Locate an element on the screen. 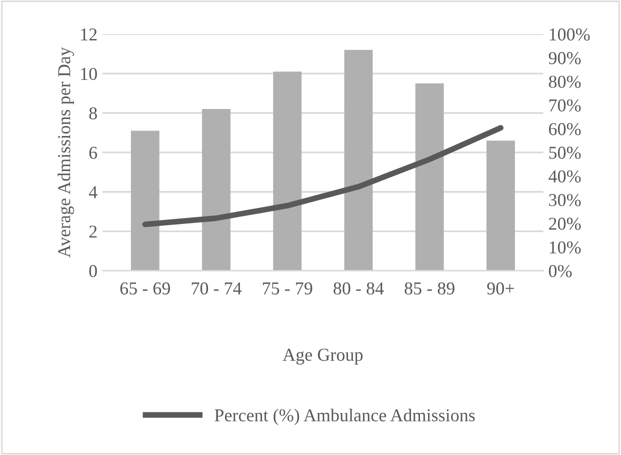 The image size is (621, 455). x-tick-label: 70 - 74 is located at coordinates (217, 288).